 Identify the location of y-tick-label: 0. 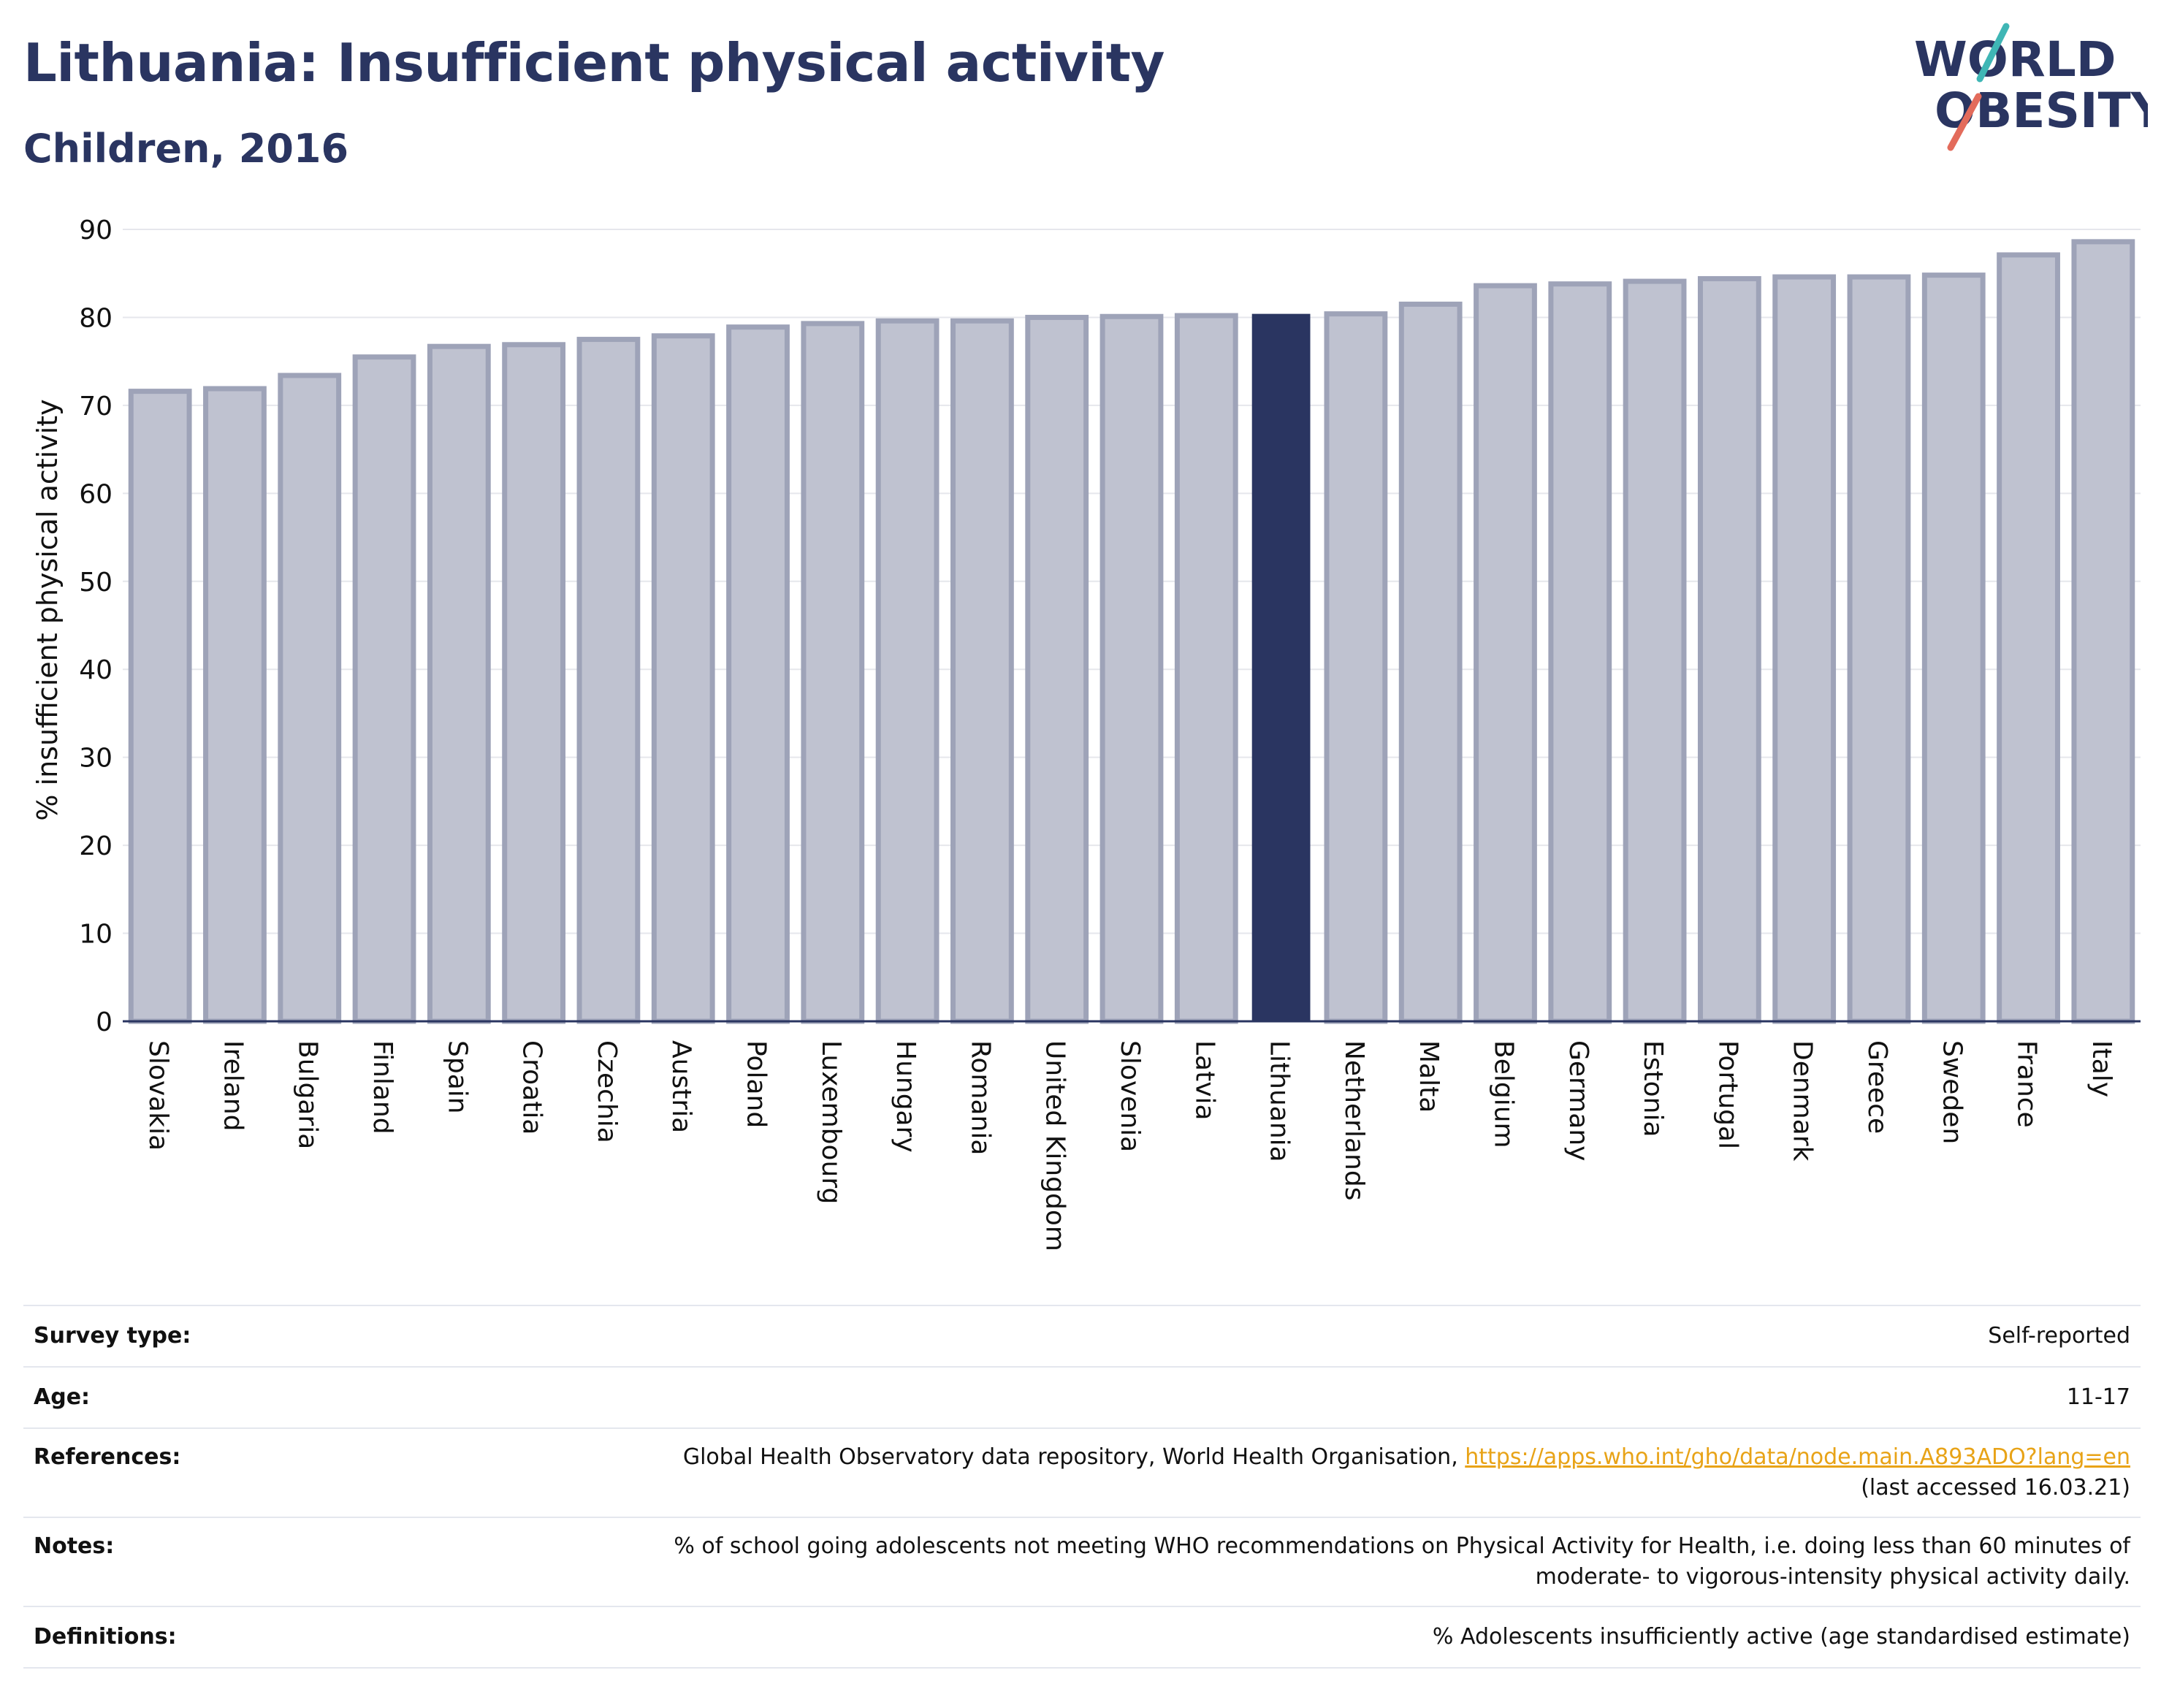
(105, 1022).